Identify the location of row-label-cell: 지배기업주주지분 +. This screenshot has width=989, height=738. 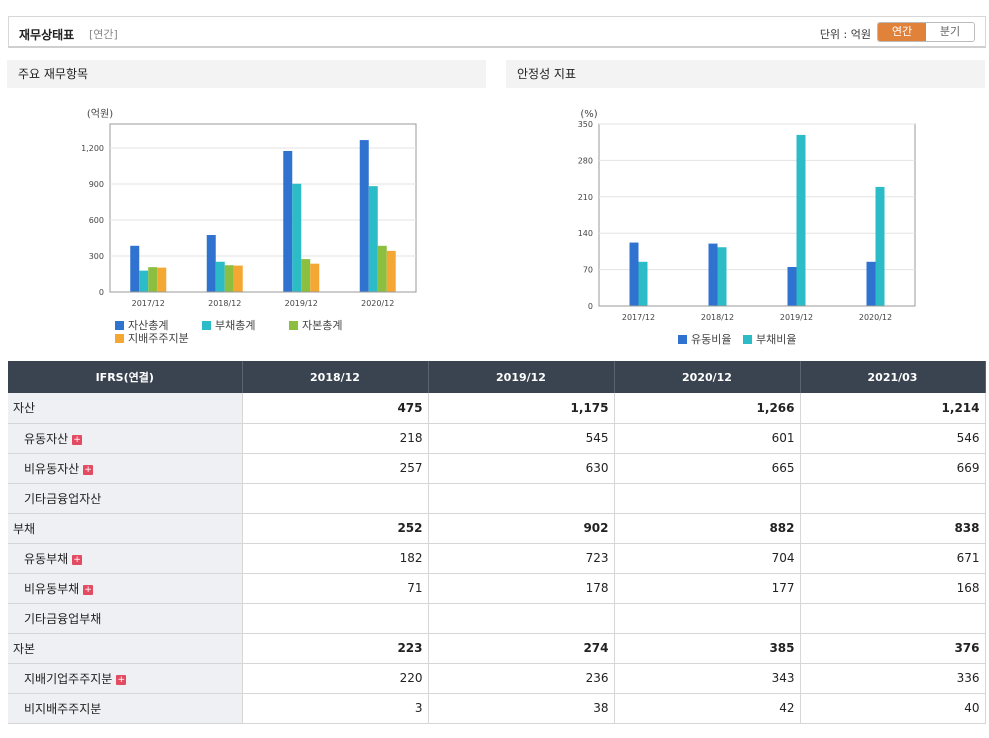
(125, 678).